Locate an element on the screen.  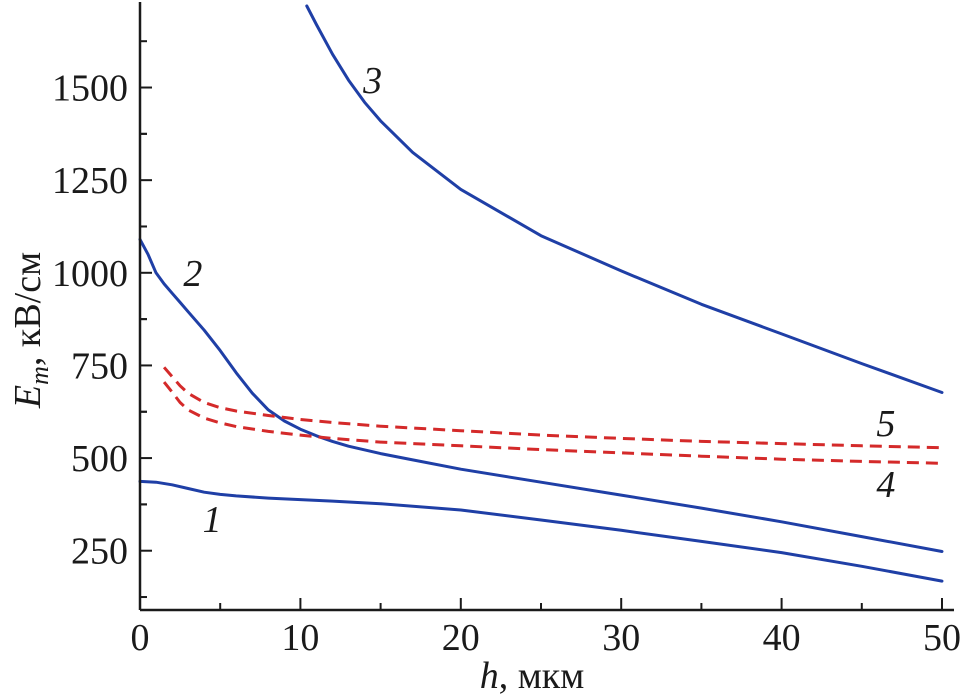
y-axis-title: Em, кВ/см is located at coordinates (30, 330).